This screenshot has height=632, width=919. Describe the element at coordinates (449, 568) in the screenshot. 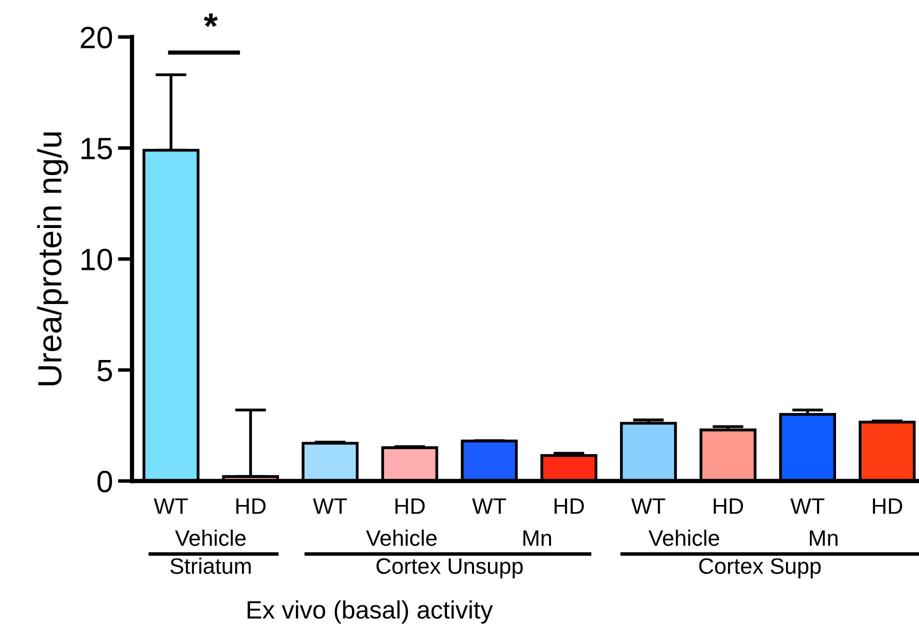

I see `text: Cortex Unsupp` at that location.